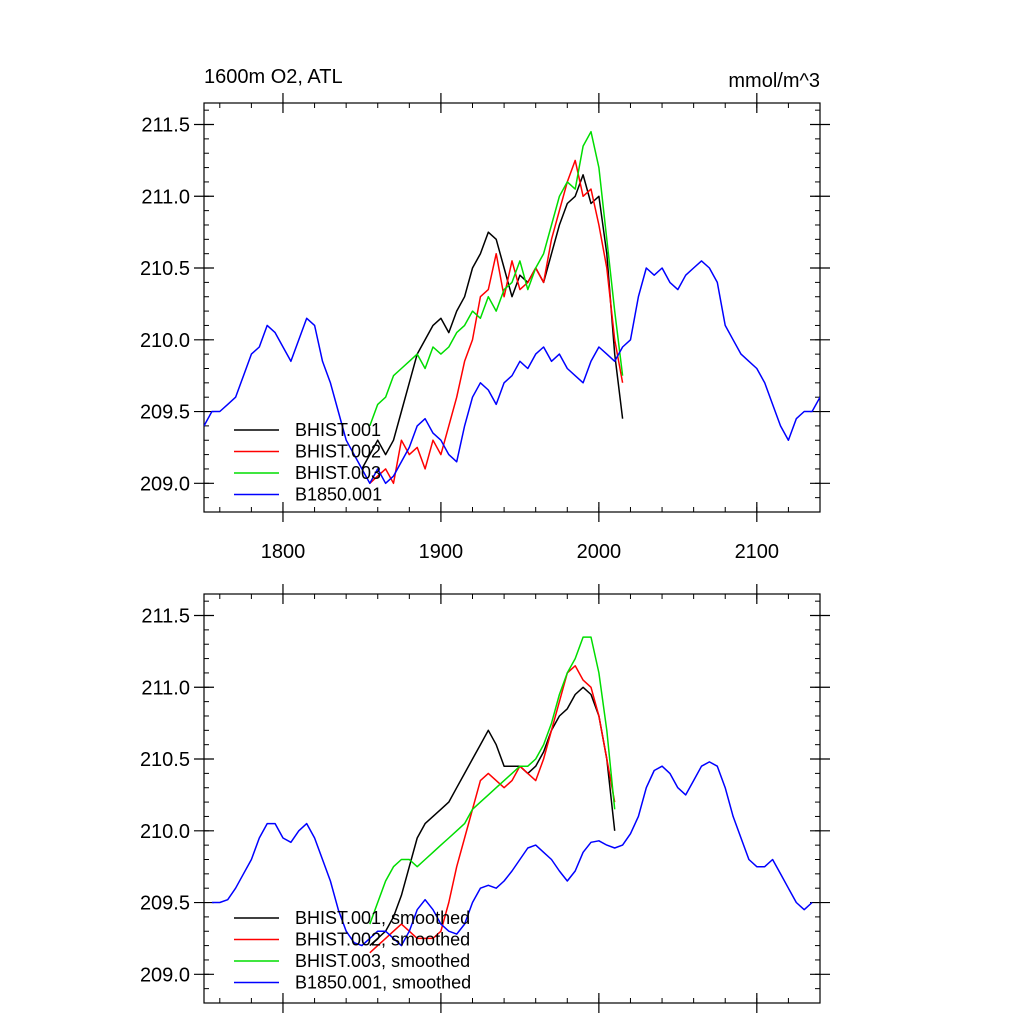 The image size is (1024, 1024). I want to click on legend-label: B1850.001, so click(338, 495).